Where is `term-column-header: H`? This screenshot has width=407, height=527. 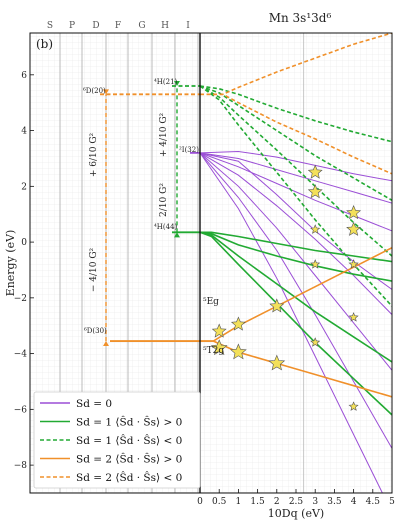 term-column-header: H is located at coordinates (165, 26).